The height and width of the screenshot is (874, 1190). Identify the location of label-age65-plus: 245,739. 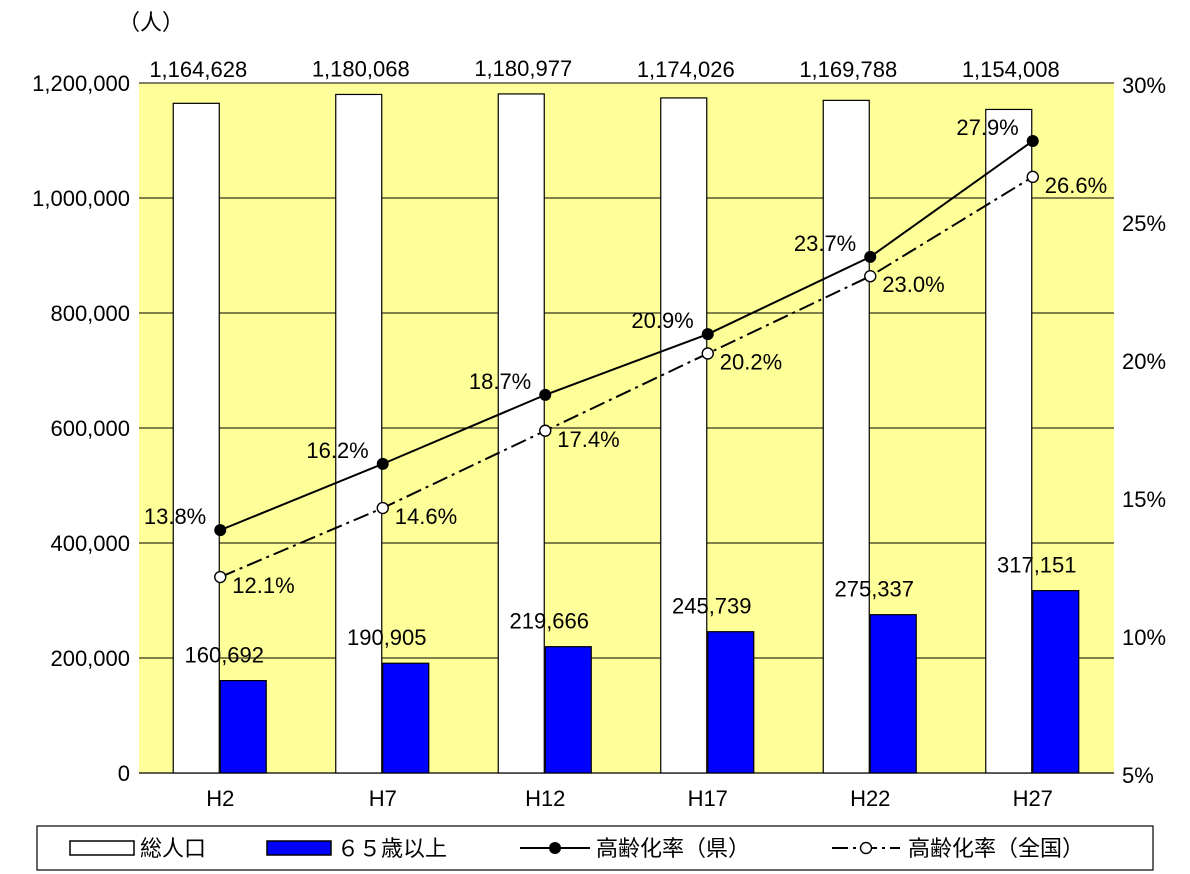
(712, 606).